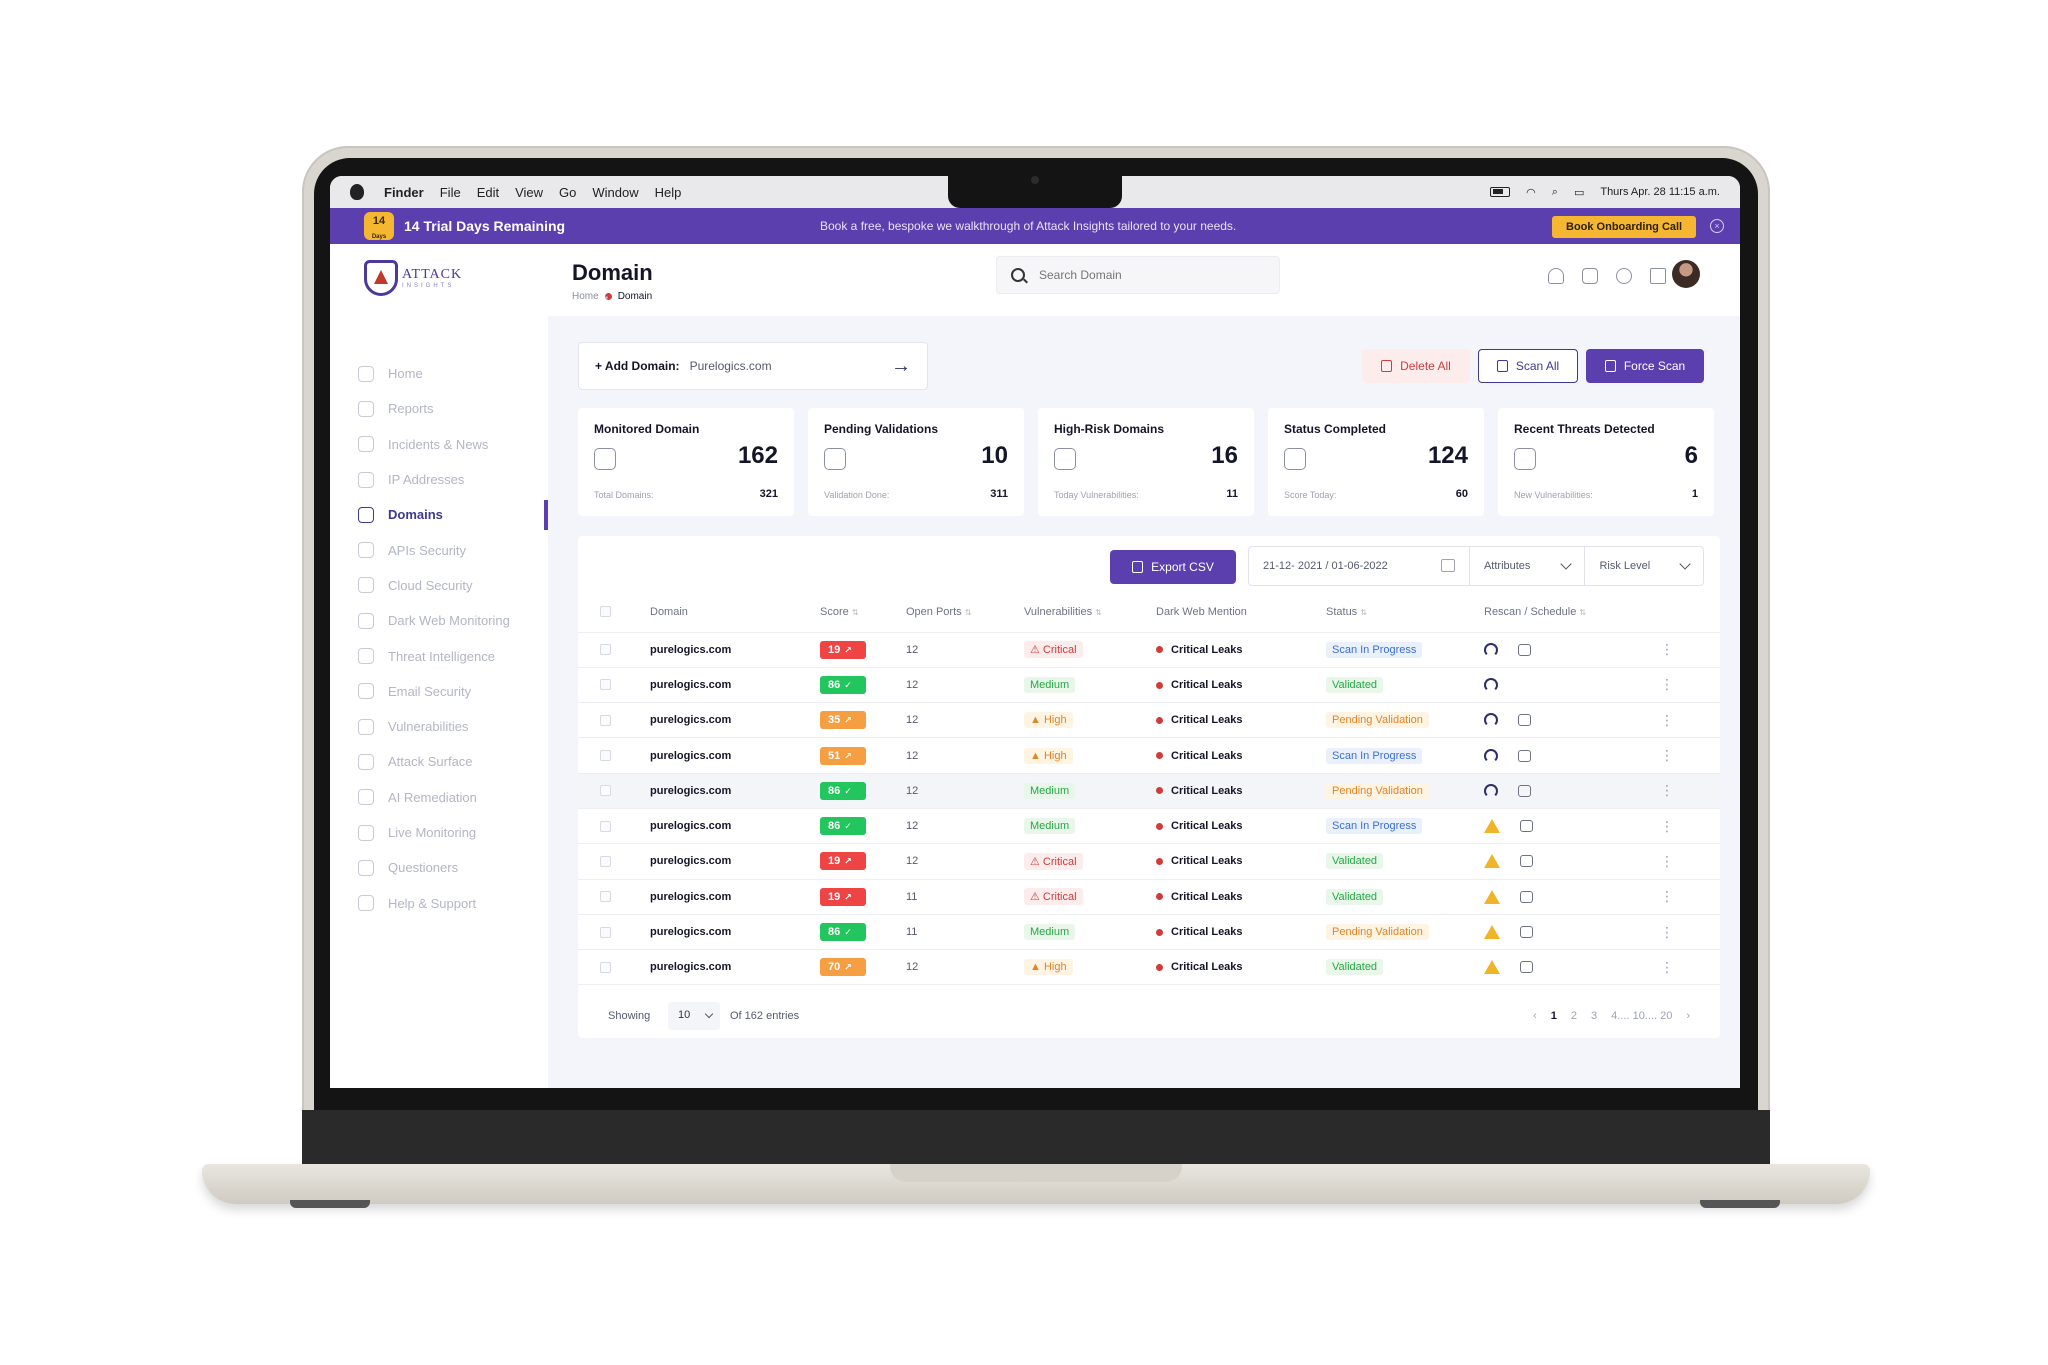 Image resolution: width=2048 pixels, height=1365 pixels. Describe the element at coordinates (1500, 192) in the screenshot. I see `battery-icon` at that location.